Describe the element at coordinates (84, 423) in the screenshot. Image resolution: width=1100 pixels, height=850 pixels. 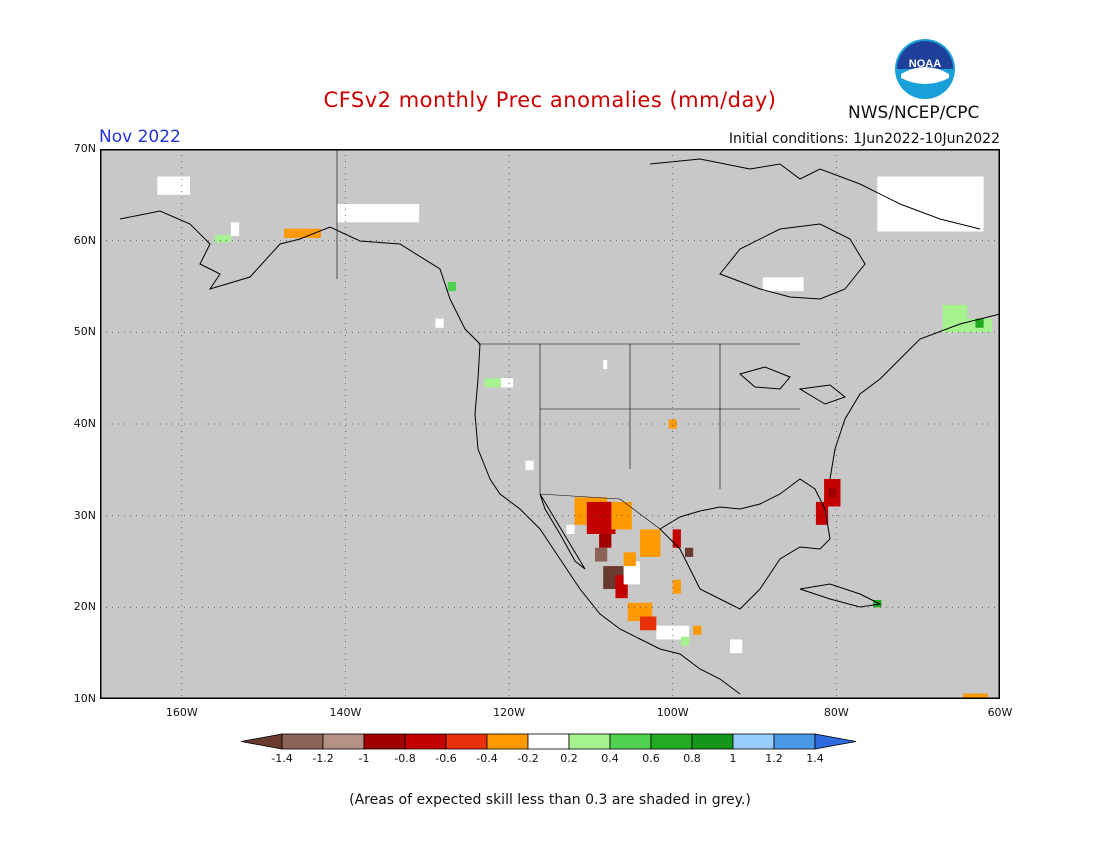
I see `latitude-label: 40N` at that location.